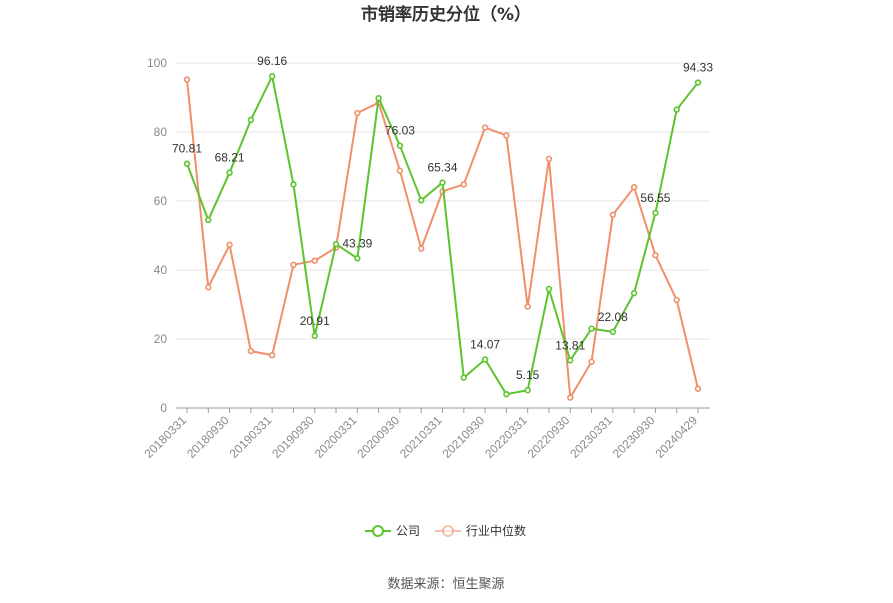  What do you see at coordinates (208, 437) in the screenshot?
I see `x-tick-label: 20180930` at bounding box center [208, 437].